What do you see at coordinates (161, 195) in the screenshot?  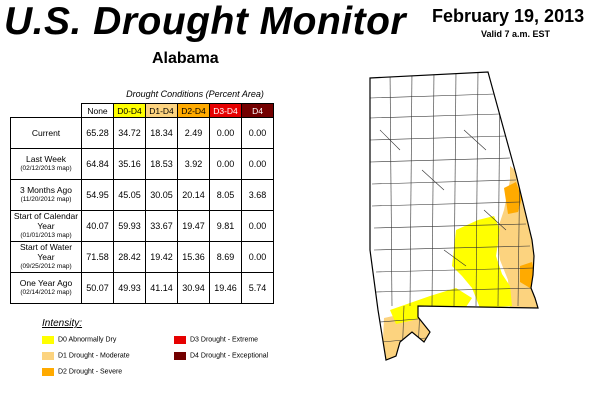 I see `table-cell: 30.05` at bounding box center [161, 195].